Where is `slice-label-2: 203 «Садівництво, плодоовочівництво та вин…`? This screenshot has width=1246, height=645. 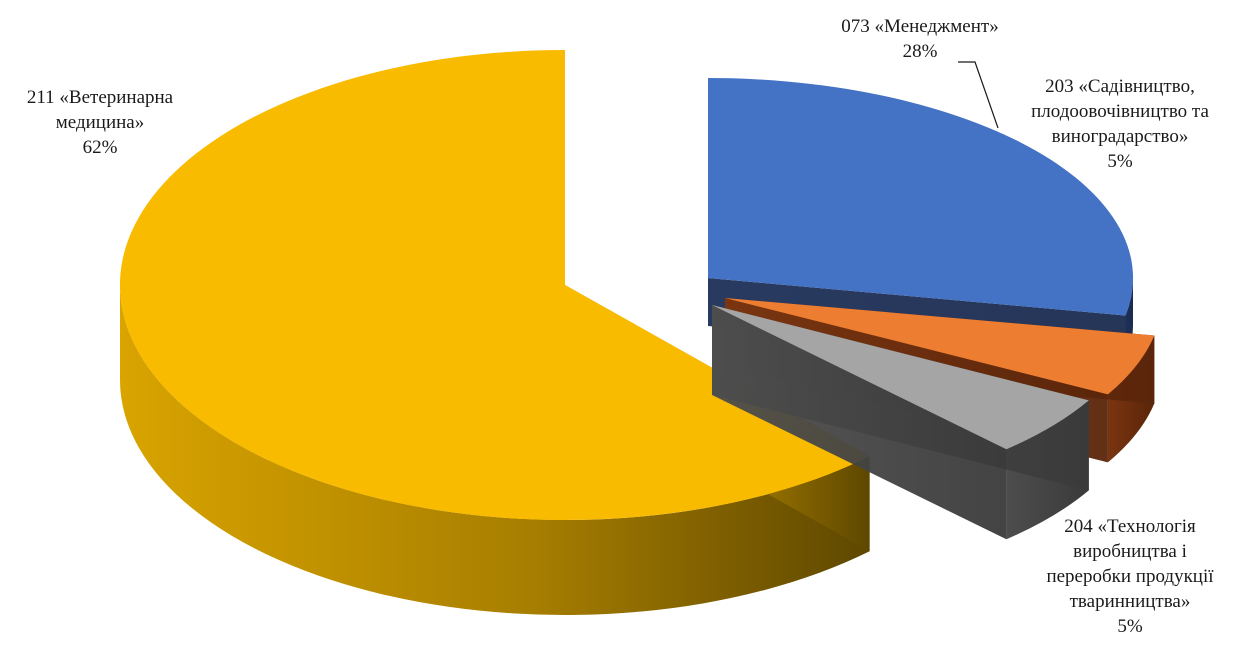
slice-label-2: 203 «Садівництво, плодоовочівництво та вин… is located at coordinates (1120, 124).